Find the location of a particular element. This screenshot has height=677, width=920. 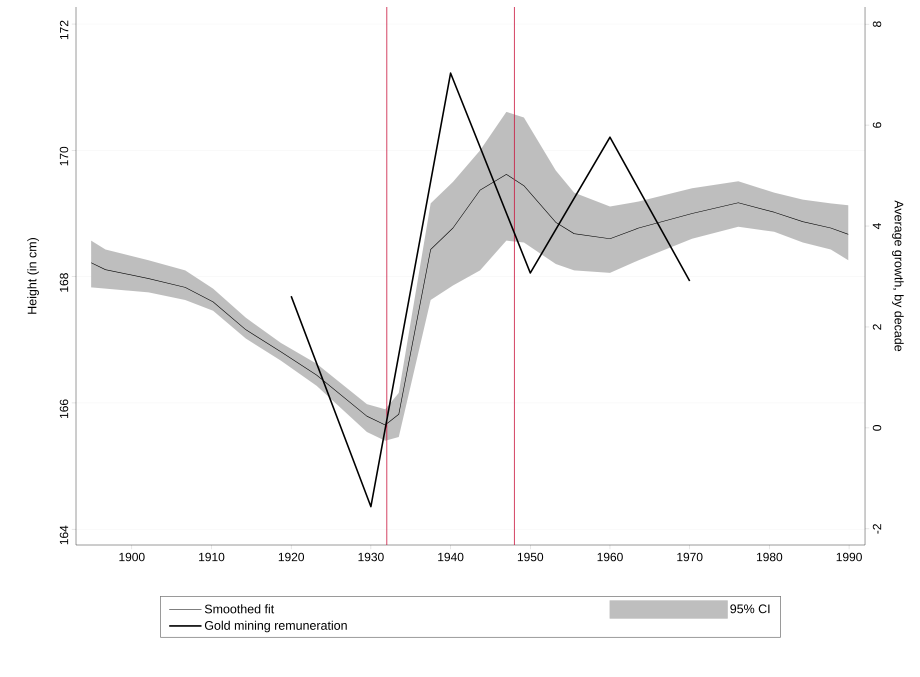

x-tick-label: 1900 is located at coordinates (132, 557).